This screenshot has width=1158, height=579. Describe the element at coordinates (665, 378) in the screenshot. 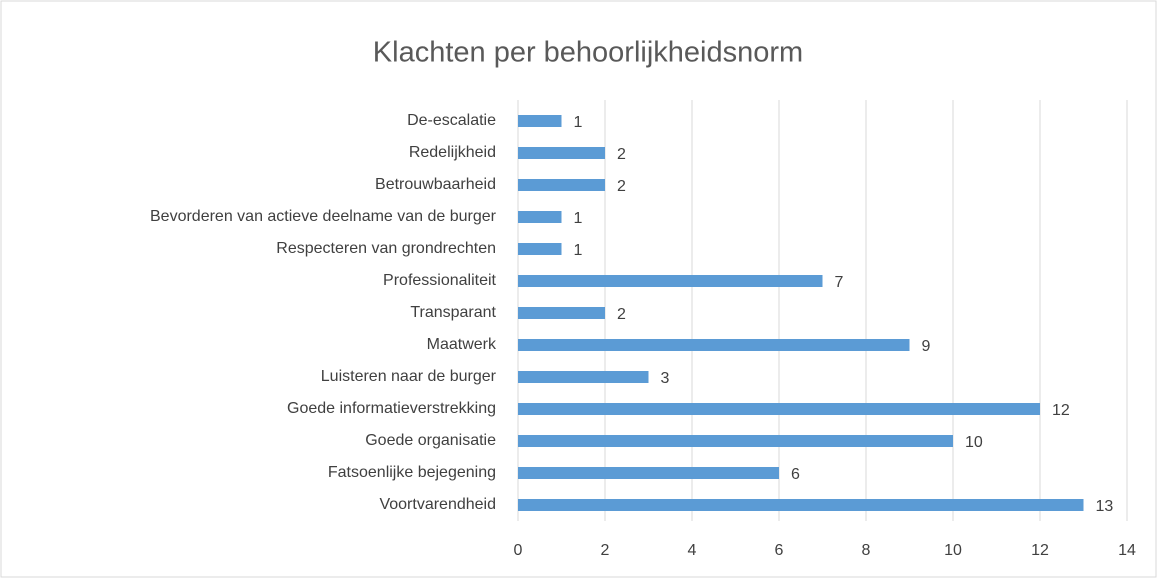

I see `data-label: 3` at that location.